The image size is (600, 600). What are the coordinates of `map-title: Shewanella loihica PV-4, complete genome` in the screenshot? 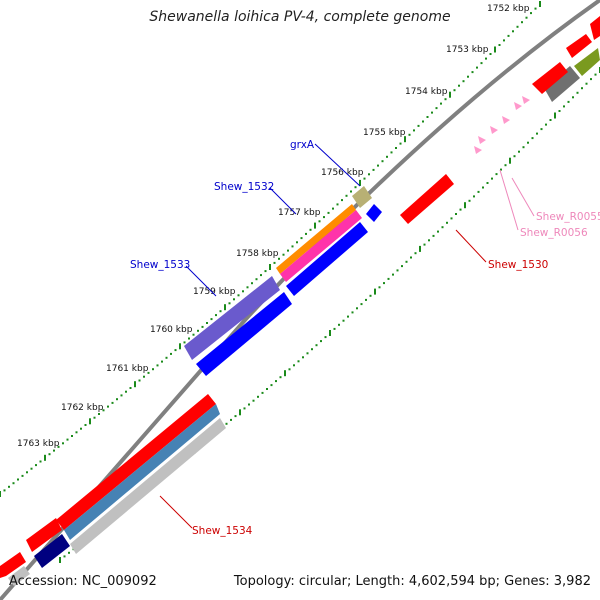 It's located at (300, 17).